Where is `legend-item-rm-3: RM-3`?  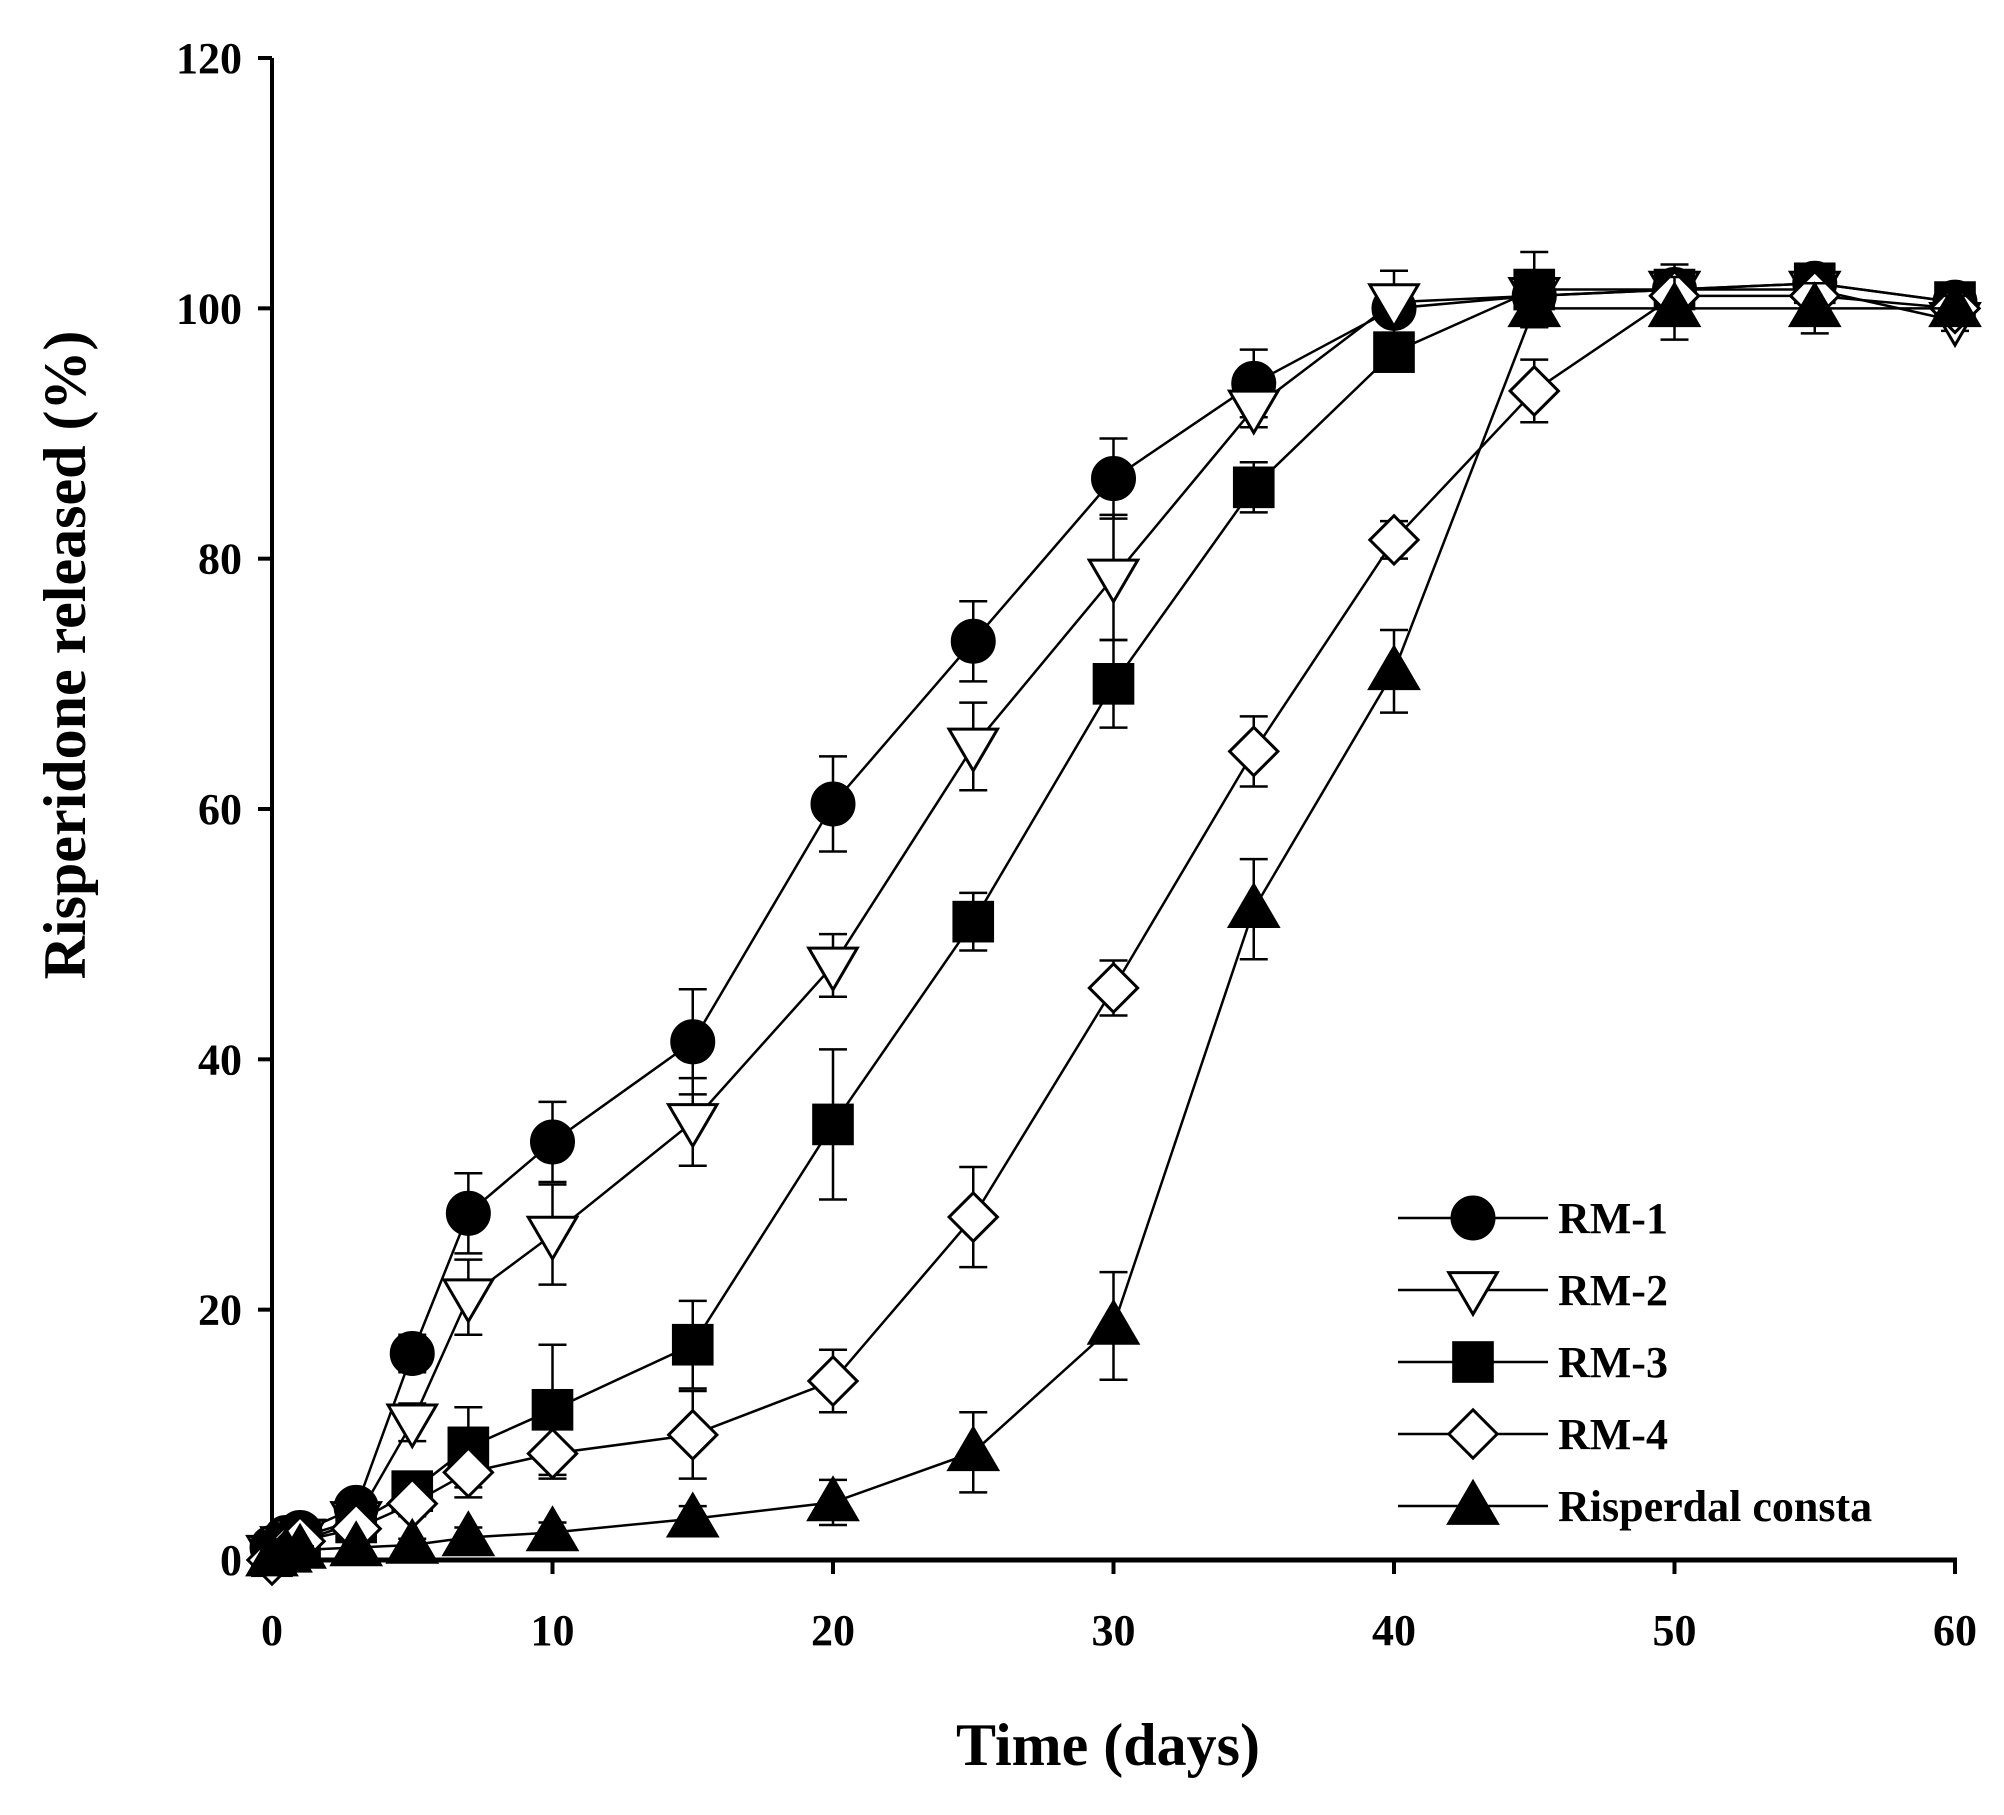 legend-item-rm-3: RM-3 is located at coordinates (1533, 1362).